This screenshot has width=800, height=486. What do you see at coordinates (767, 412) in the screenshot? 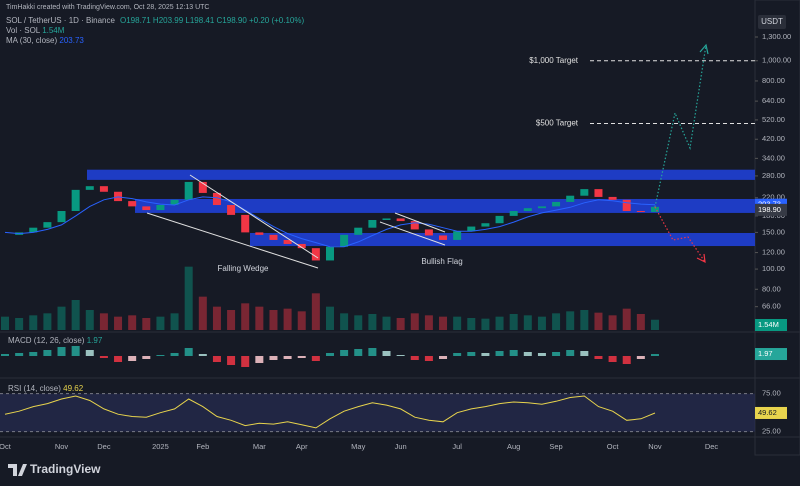
I see `rsi-price-label: 49.62` at bounding box center [767, 412].